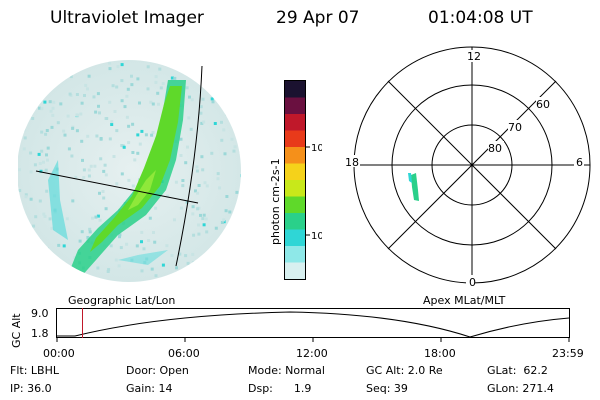  Describe the element at coordinates (517, 370) in the screenshot. I see `glat-status: GLat: 62.2` at that location.